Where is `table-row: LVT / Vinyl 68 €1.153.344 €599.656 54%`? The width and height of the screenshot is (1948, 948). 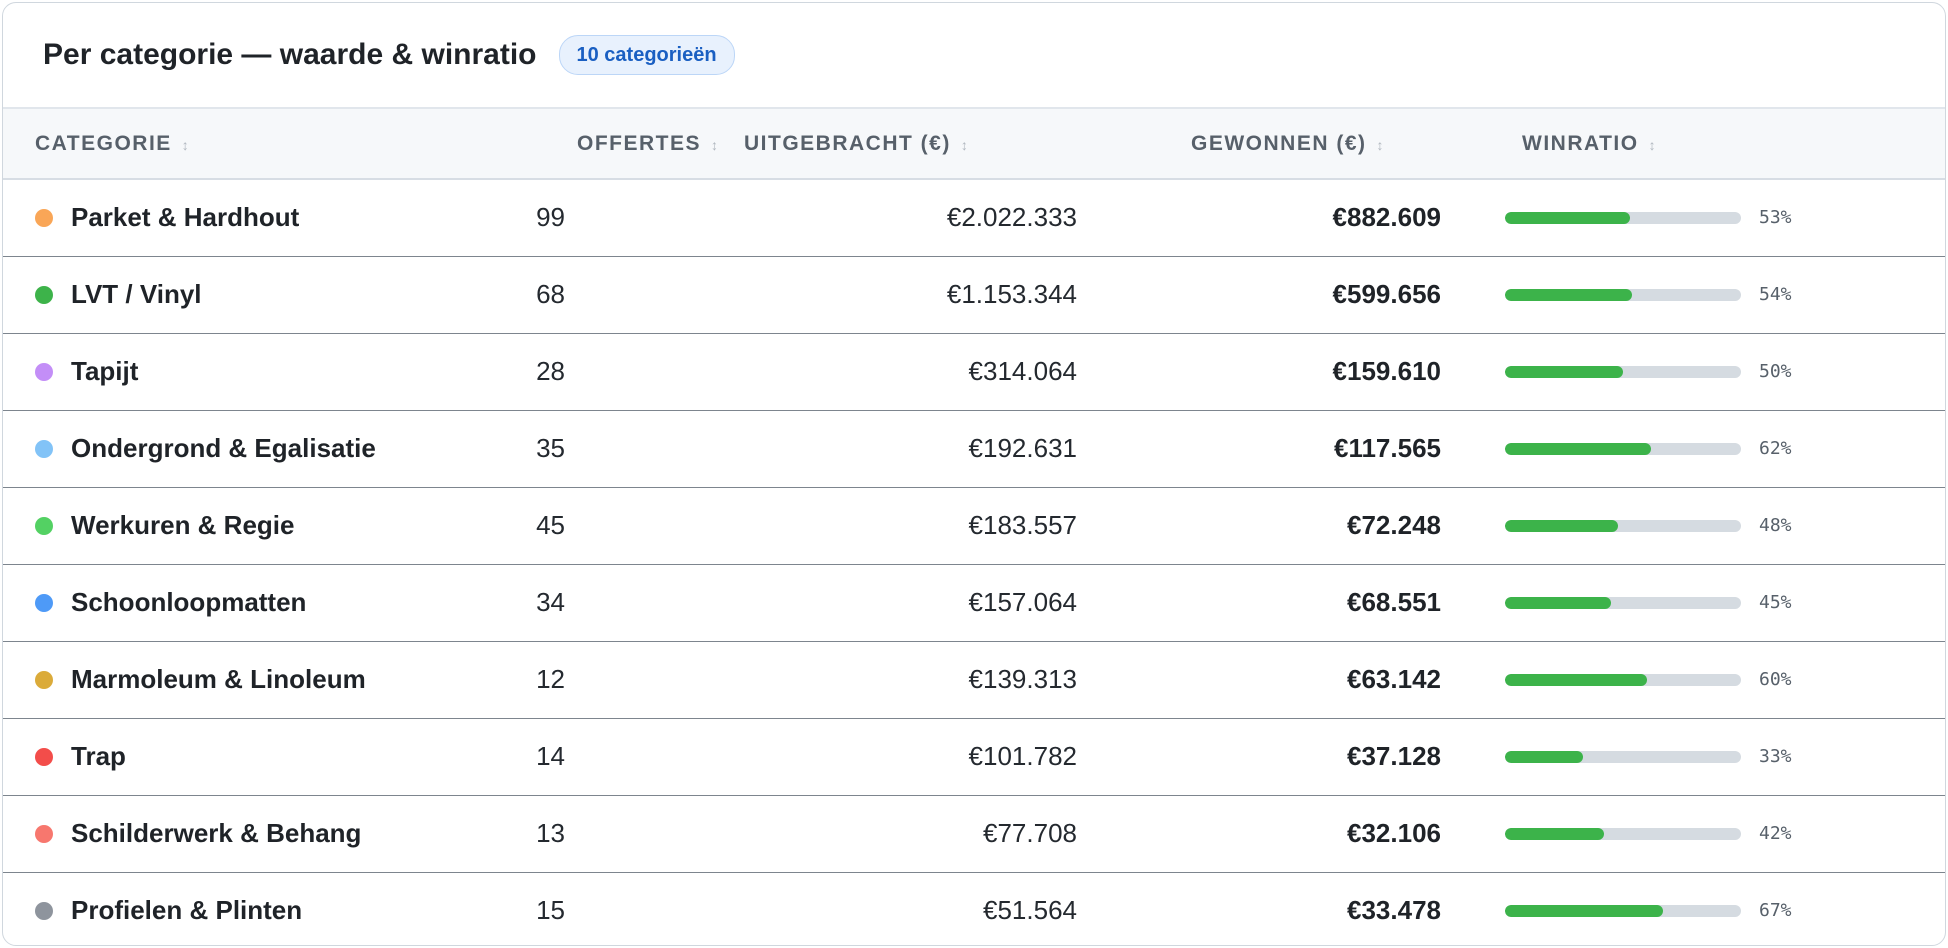 table-row: LVT / Vinyl 68 €1.153.344 €599.656 54% is located at coordinates (974, 294).